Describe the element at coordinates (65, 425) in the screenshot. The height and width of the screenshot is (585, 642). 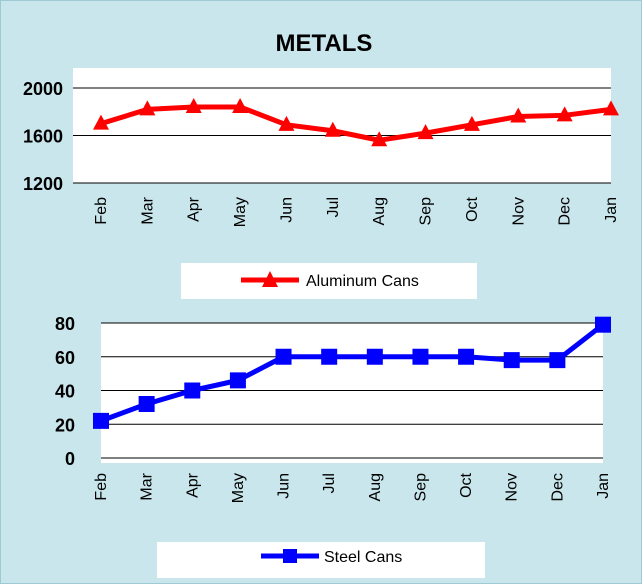
I see `y-tick-label: 20` at that location.